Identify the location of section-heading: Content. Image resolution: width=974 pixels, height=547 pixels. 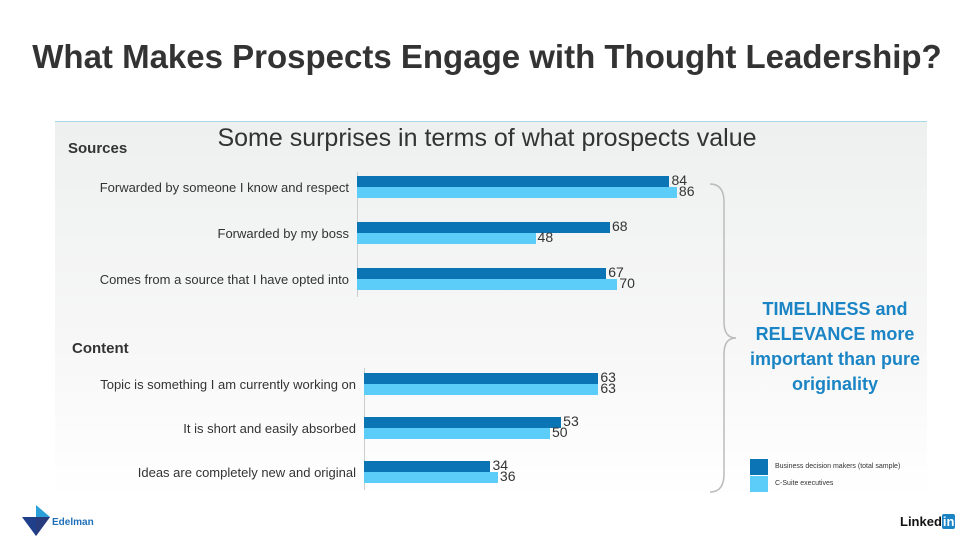
(100, 348).